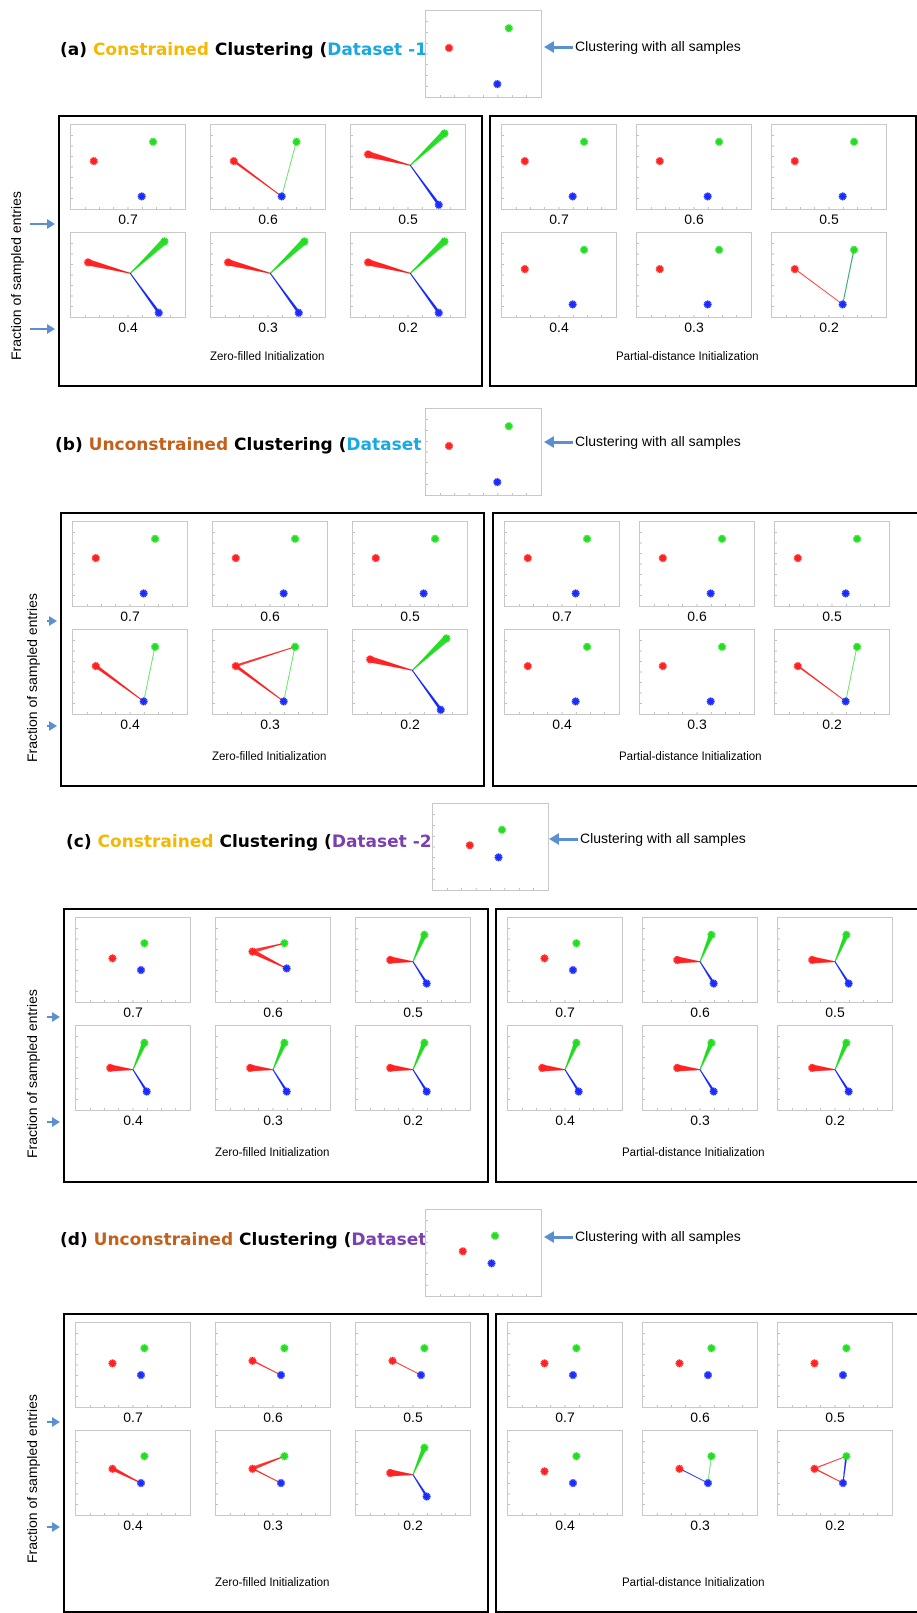  I want to click on zero-filled-label: Zero-filled Initialization, so click(272, 1153).